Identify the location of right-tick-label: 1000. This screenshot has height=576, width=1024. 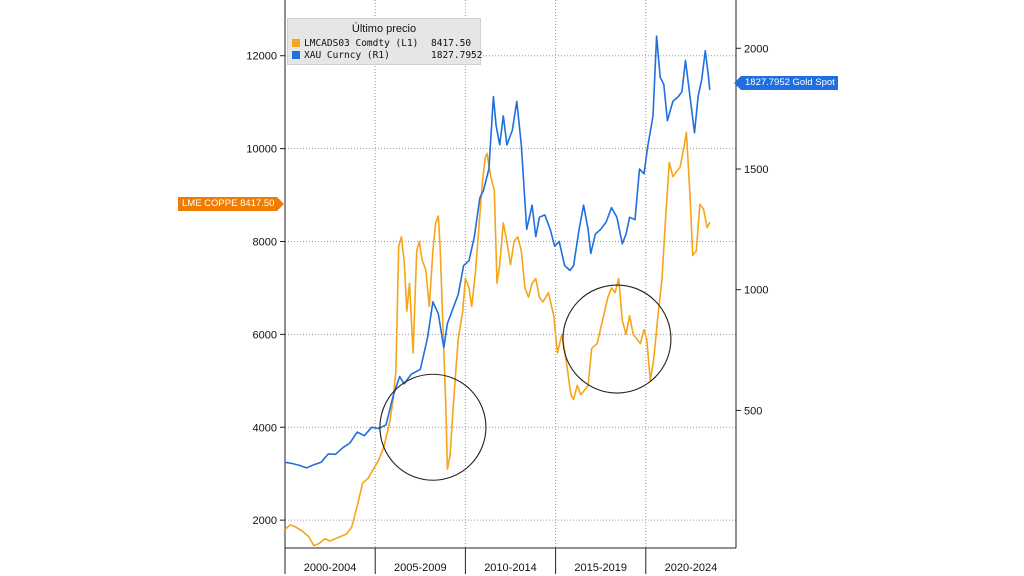
(756, 291).